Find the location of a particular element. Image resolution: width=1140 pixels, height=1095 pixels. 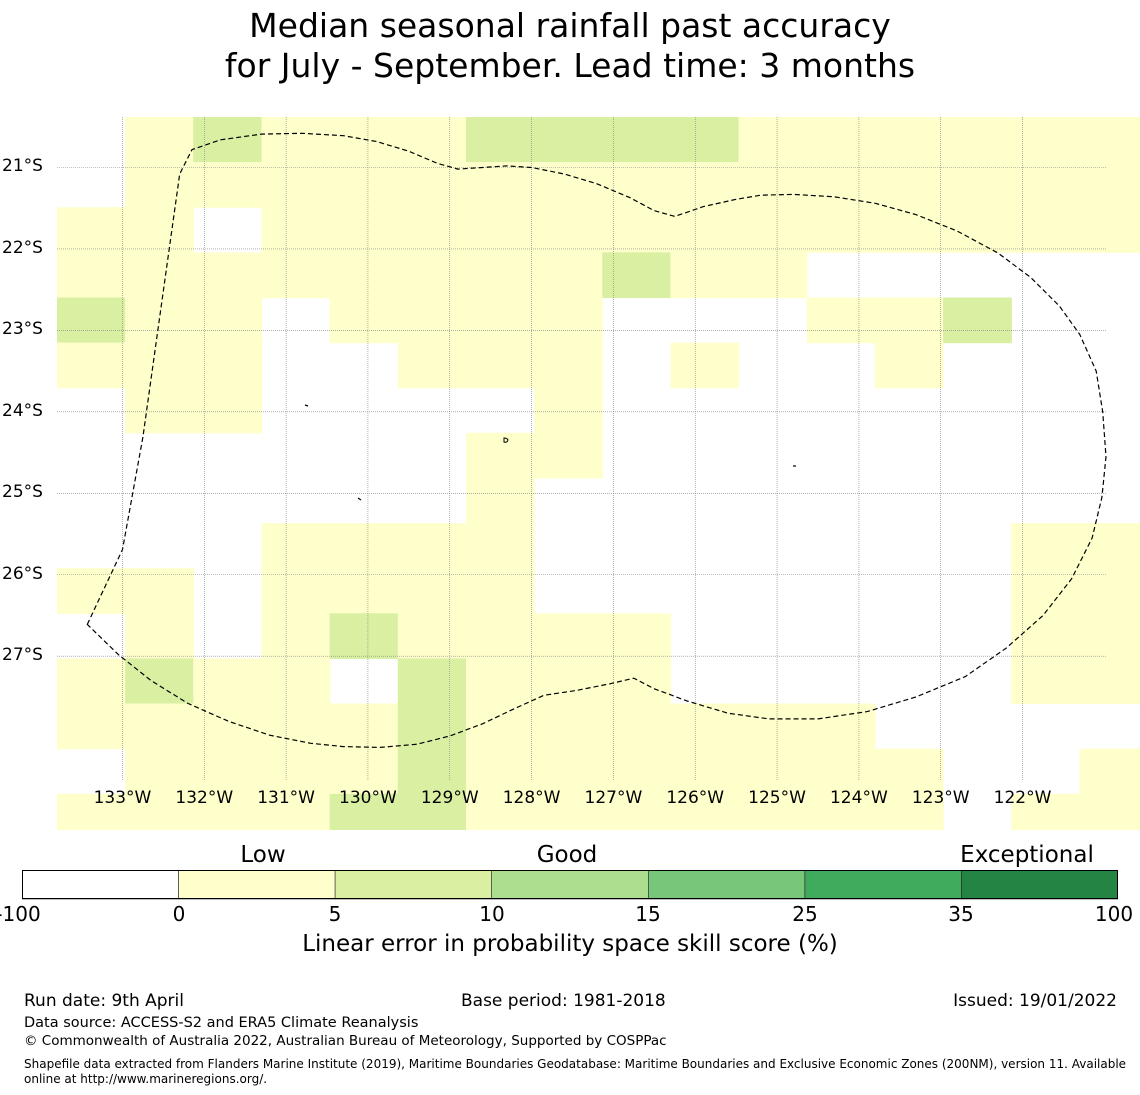

latitude-label: 21°S is located at coordinates (22, 166).